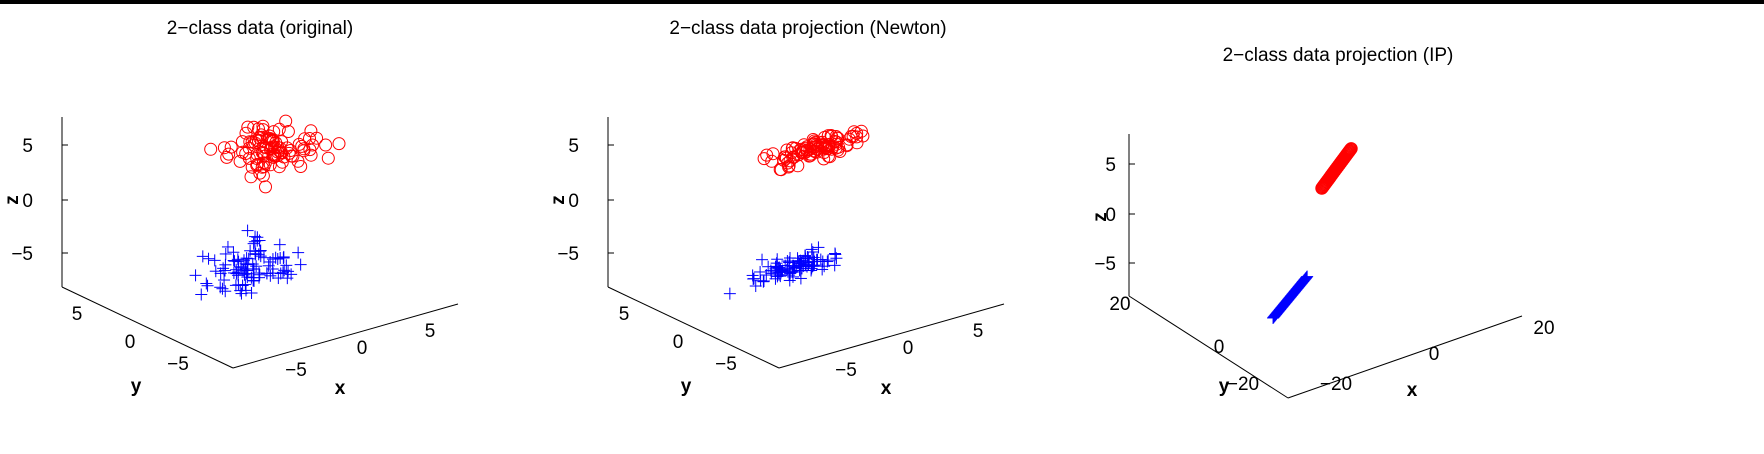 The width and height of the screenshot is (1764, 454). I want to click on y-tick-label: −5, so click(726, 364).